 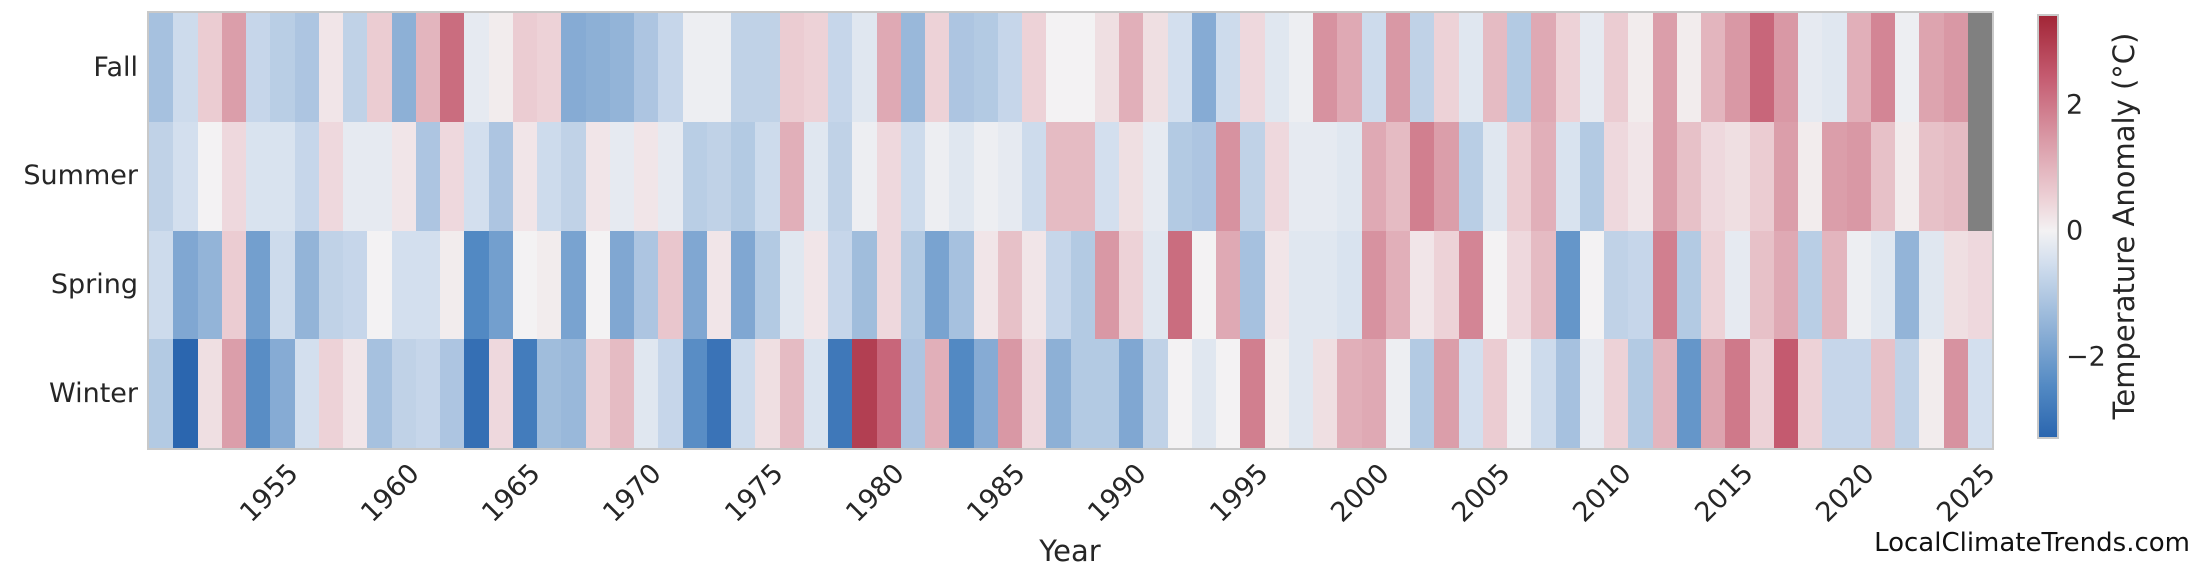 I want to click on cell-fall-1992, so click(x=1179, y=67).